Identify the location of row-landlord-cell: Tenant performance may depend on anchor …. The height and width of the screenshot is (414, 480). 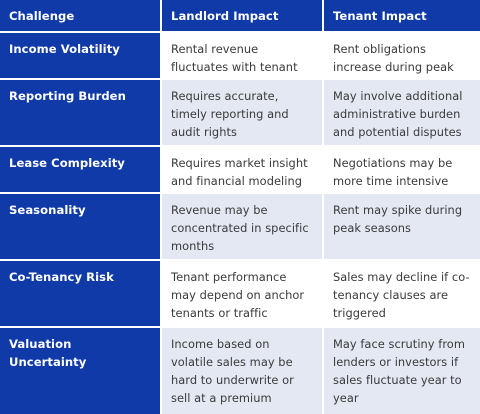
(242, 293).